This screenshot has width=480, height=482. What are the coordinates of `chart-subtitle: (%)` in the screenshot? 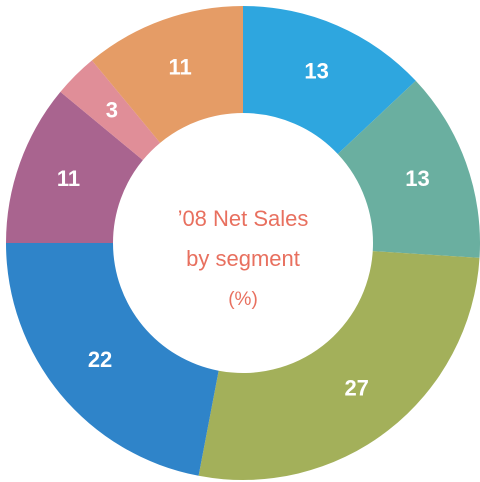 It's located at (243, 299).